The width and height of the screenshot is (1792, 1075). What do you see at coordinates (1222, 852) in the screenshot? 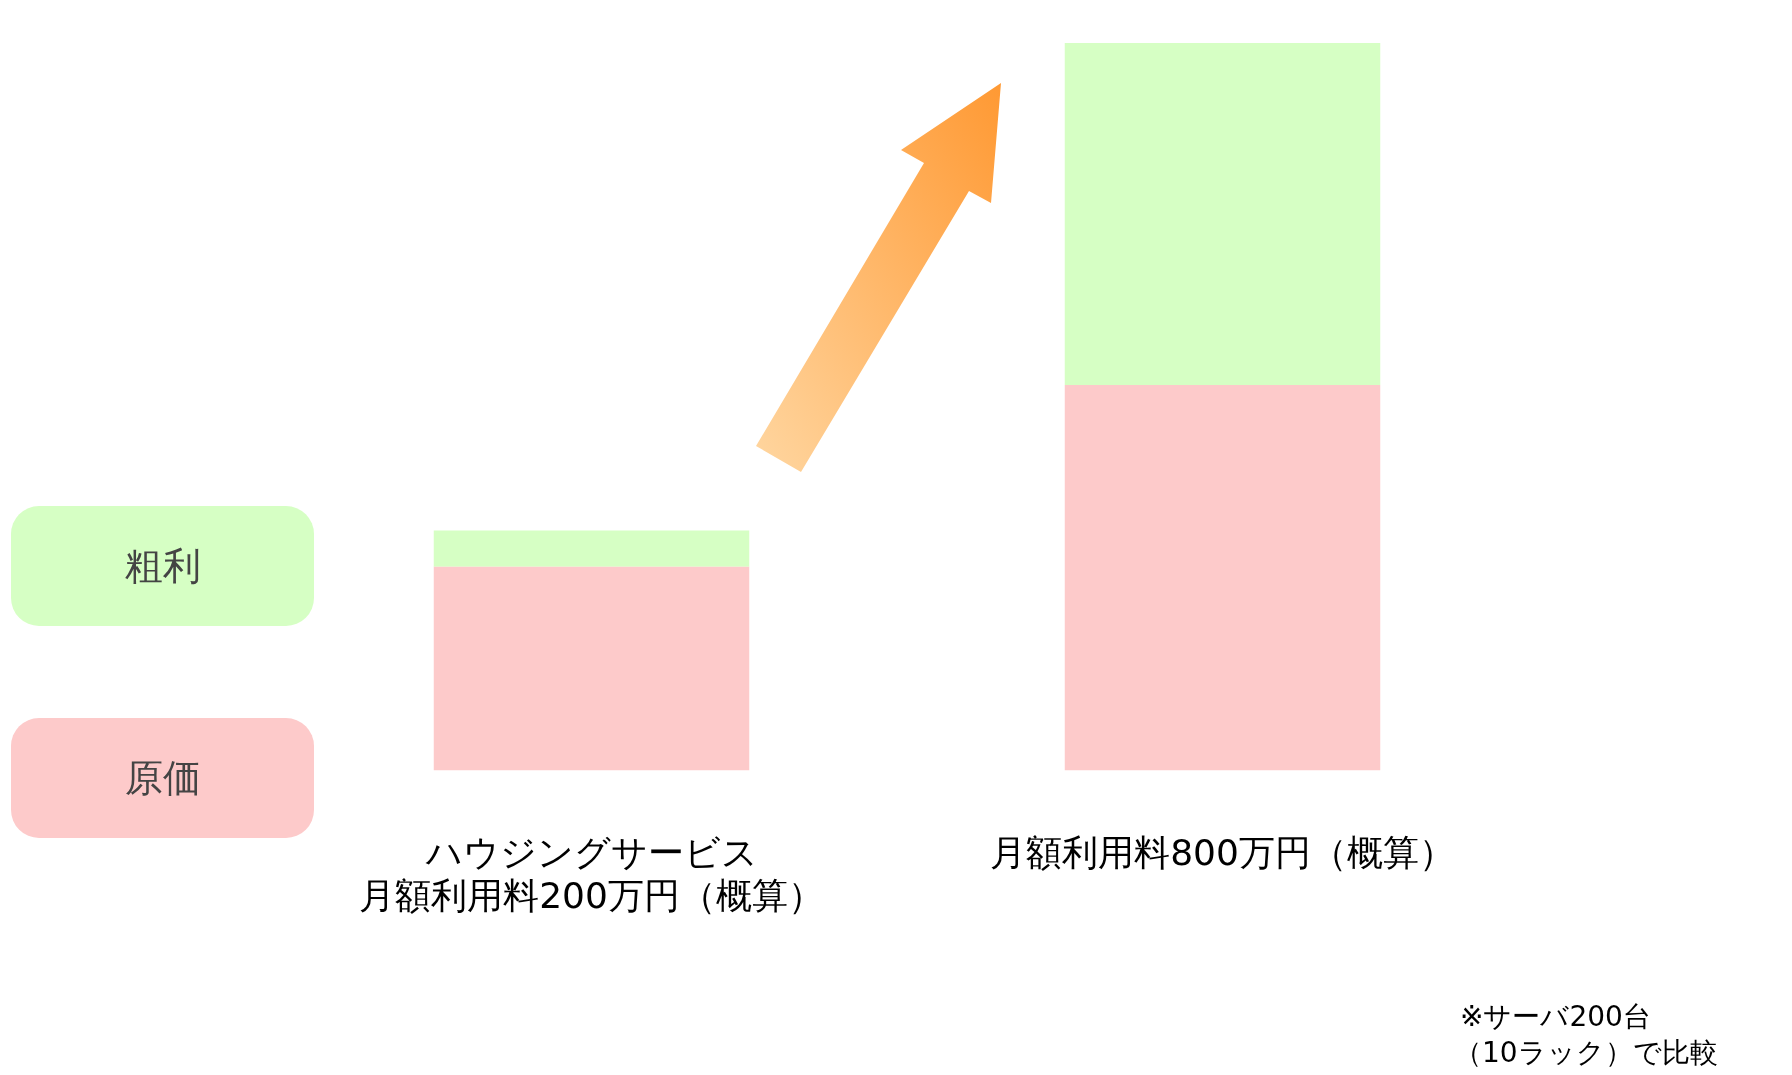
I see `x-tick-label: 月額利用料800万円（概算）` at bounding box center [1222, 852].